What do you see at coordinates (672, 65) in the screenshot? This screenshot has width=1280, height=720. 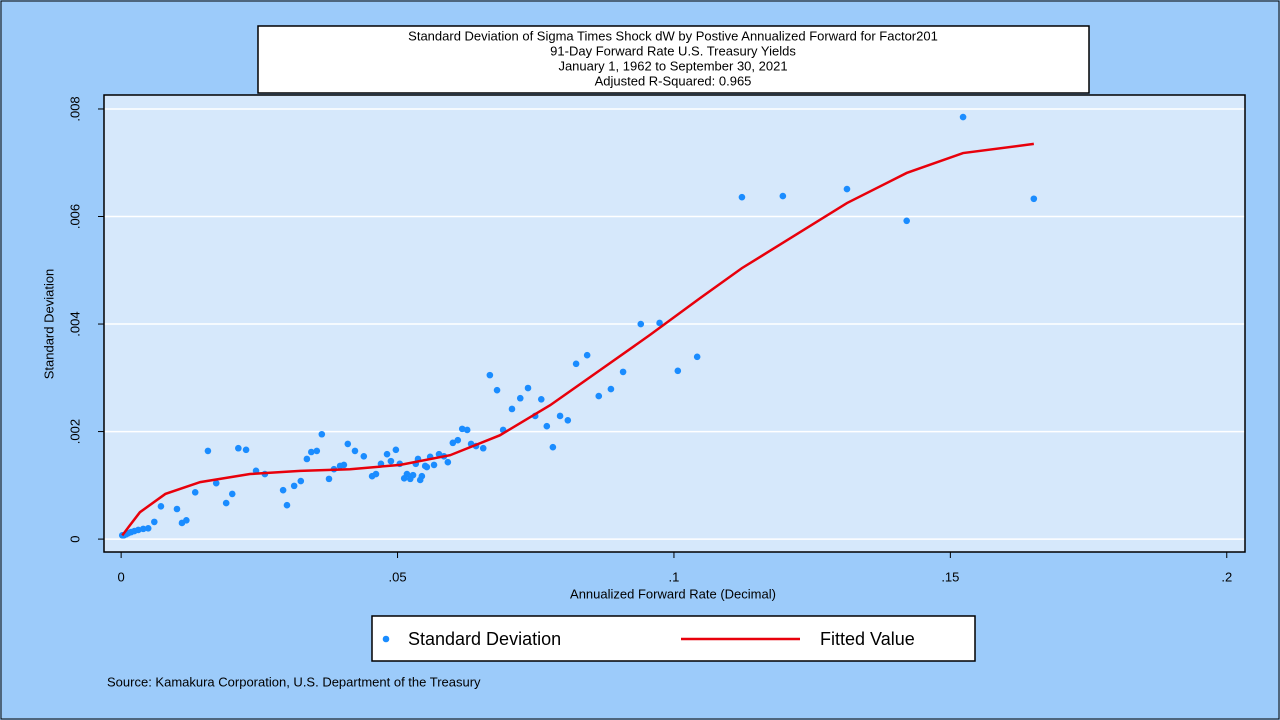 I see `chart-subtitle: January 1, 1962 to September 30, 2021` at bounding box center [672, 65].